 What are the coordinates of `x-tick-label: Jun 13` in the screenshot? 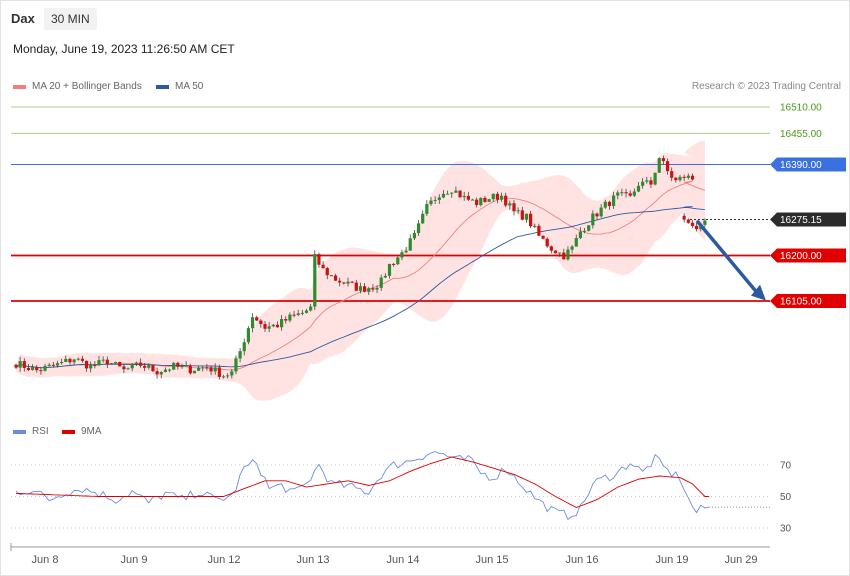 It's located at (312, 560).